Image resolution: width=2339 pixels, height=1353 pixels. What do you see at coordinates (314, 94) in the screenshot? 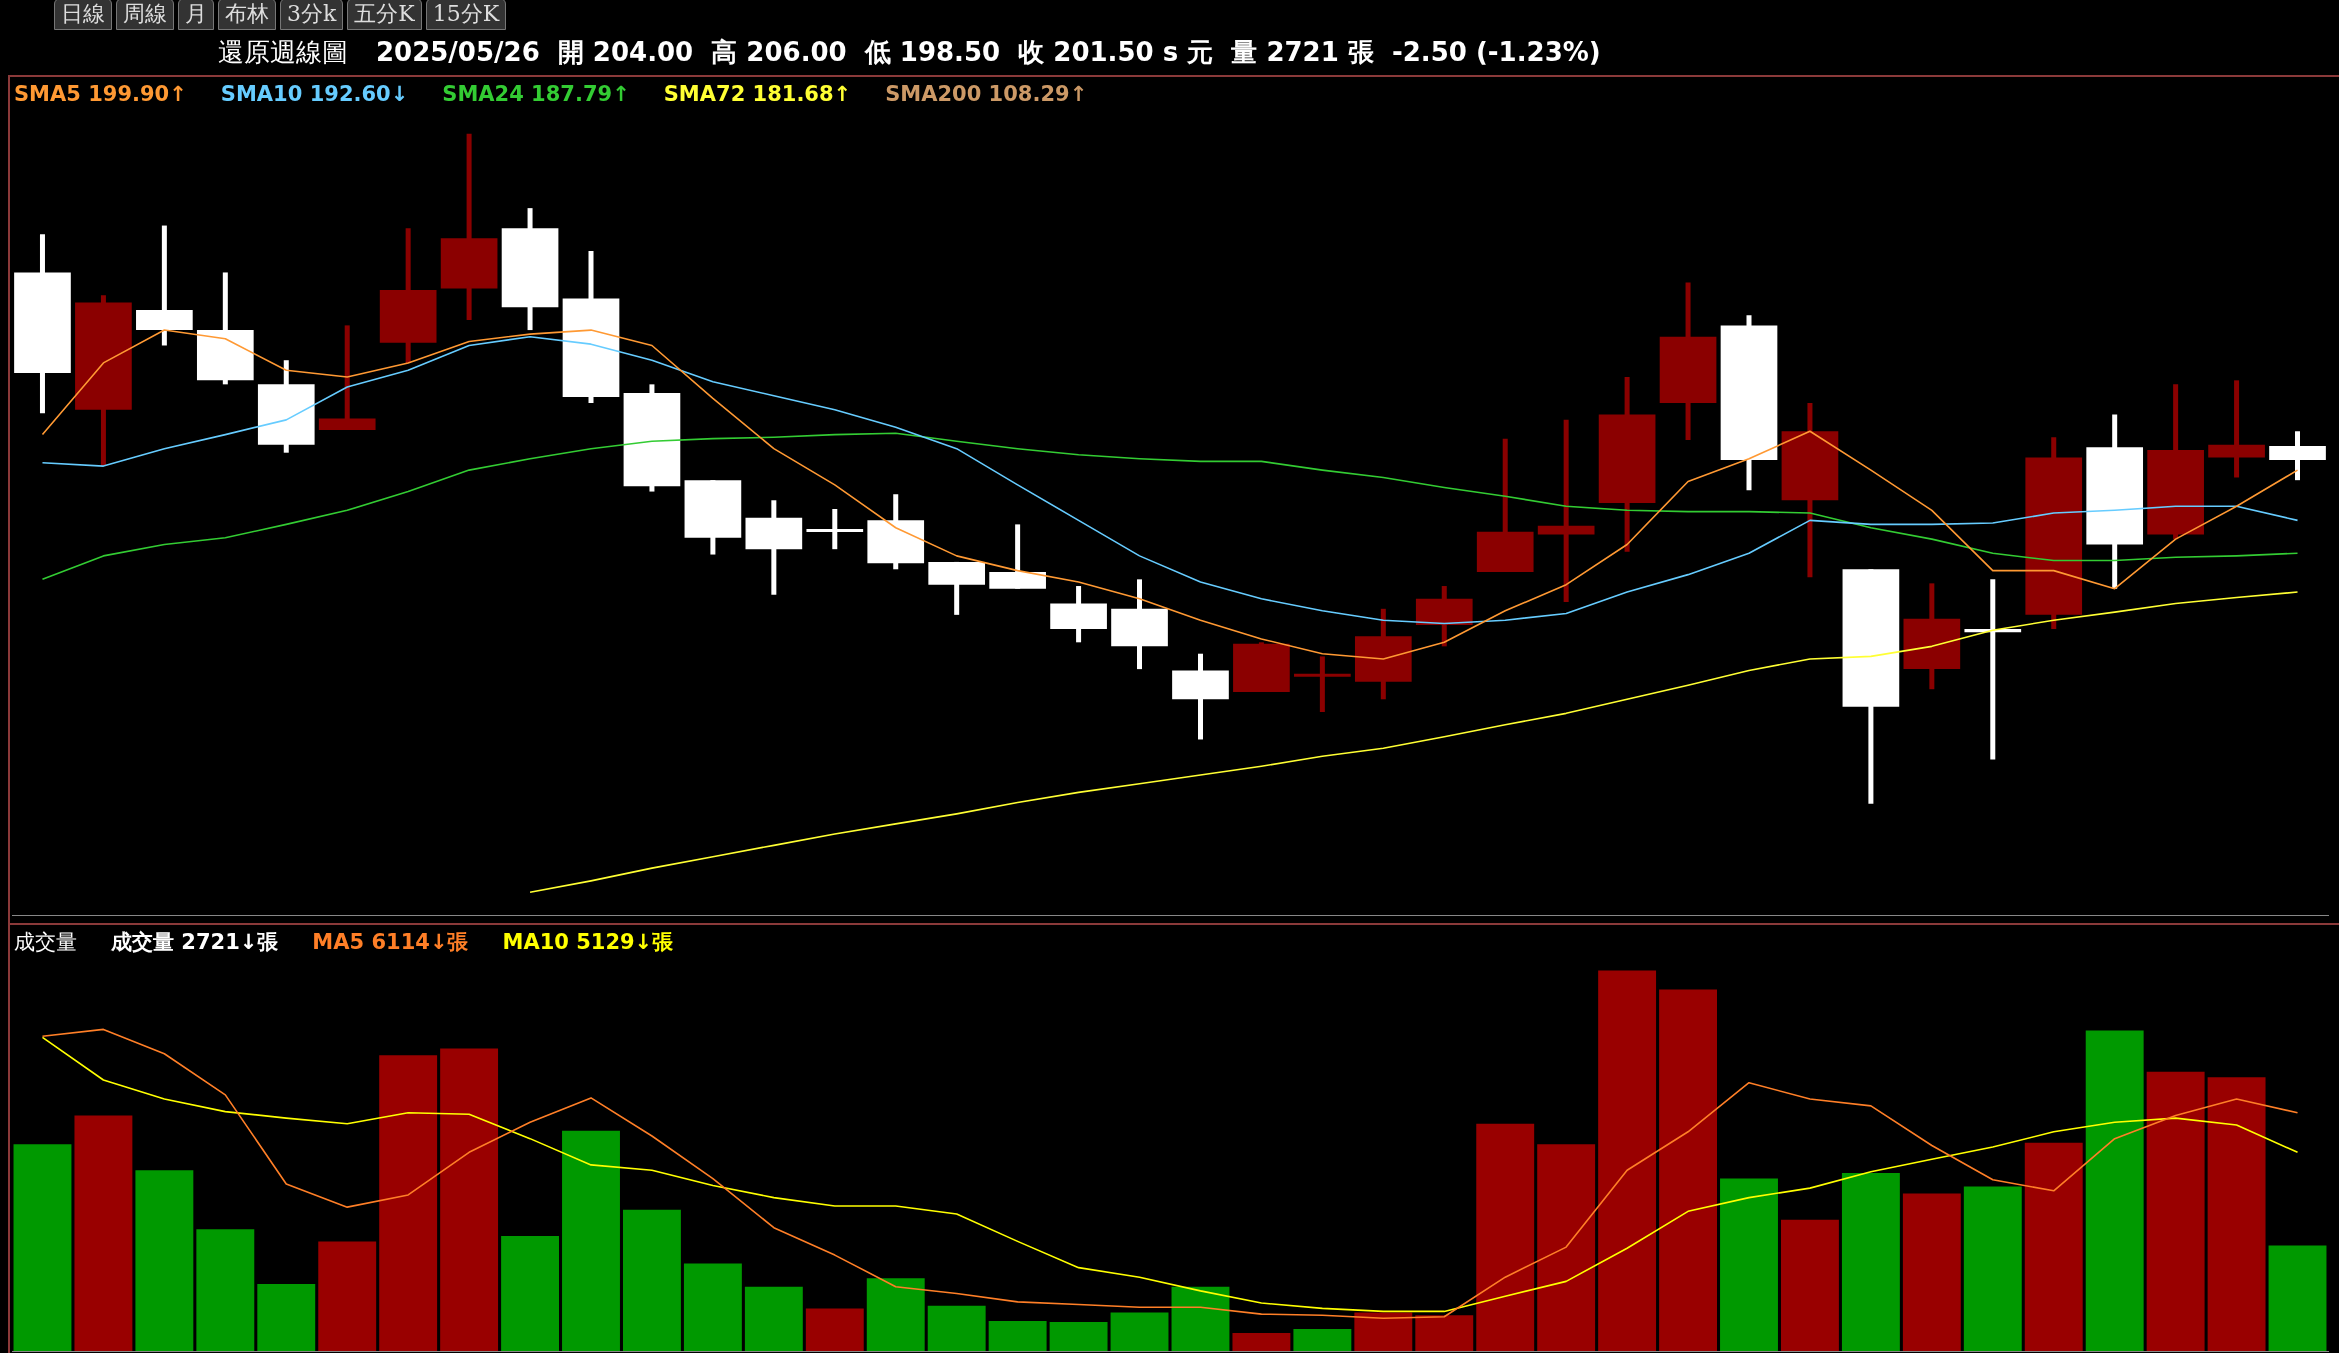
I see `text: SMA10 192.60↓` at bounding box center [314, 94].